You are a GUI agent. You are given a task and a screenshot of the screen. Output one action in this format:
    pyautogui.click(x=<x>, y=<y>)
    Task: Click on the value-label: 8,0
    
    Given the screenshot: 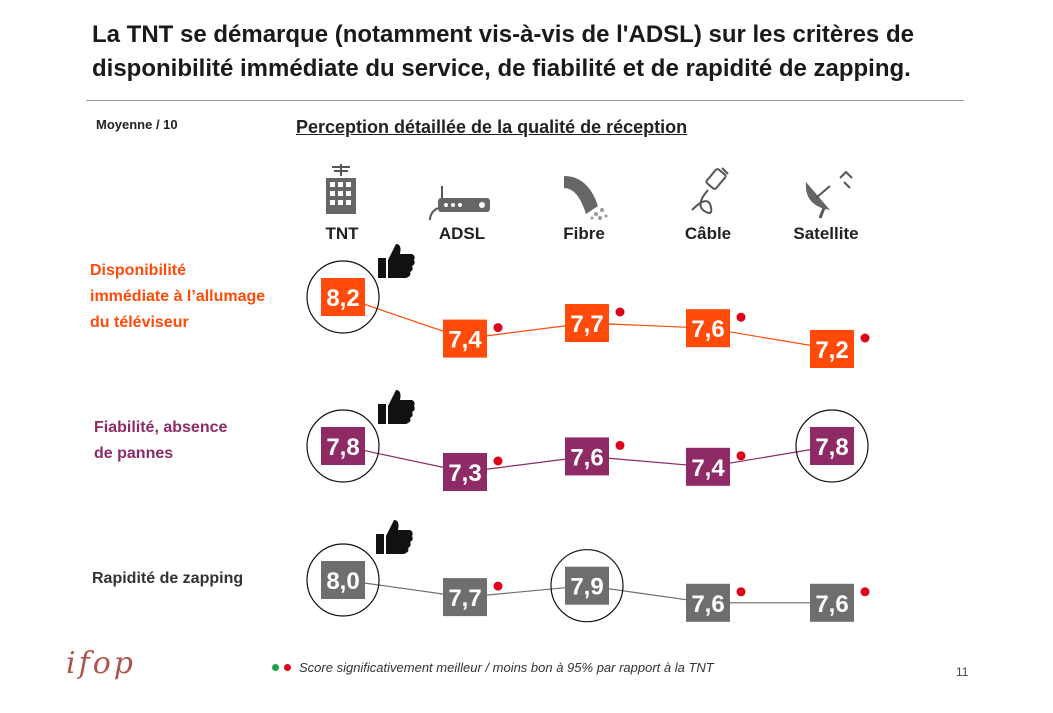 What is the action you would take?
    pyautogui.click(x=342, y=581)
    